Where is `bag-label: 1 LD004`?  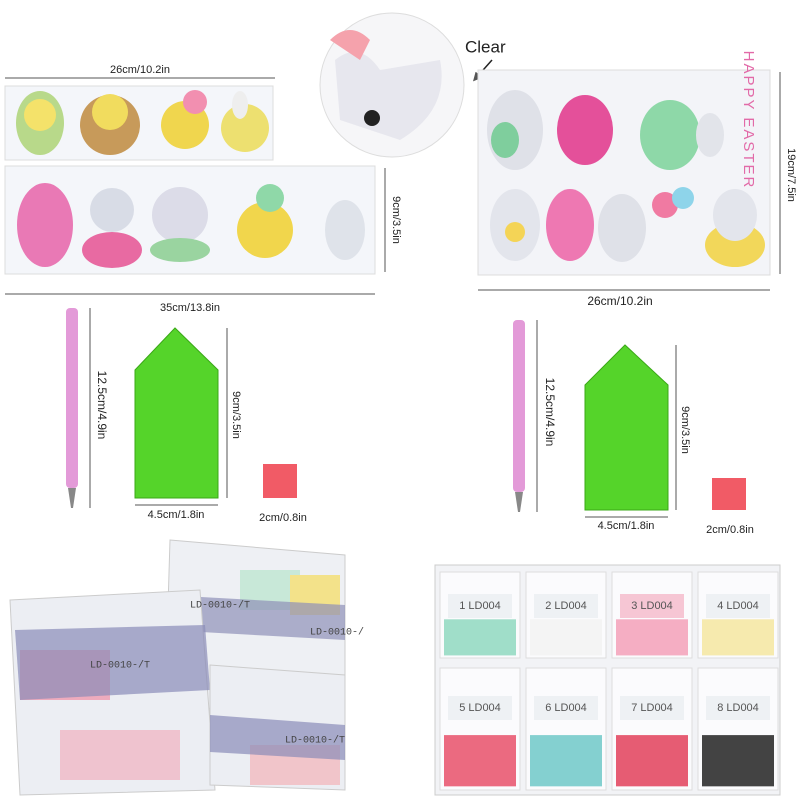 bag-label: 1 LD004 is located at coordinates (480, 606).